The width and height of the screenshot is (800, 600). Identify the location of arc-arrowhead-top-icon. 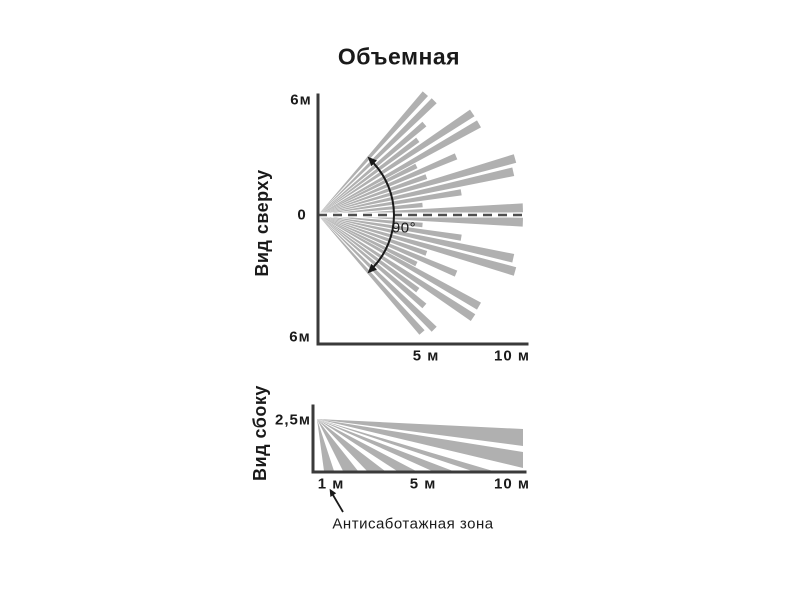
(372, 161).